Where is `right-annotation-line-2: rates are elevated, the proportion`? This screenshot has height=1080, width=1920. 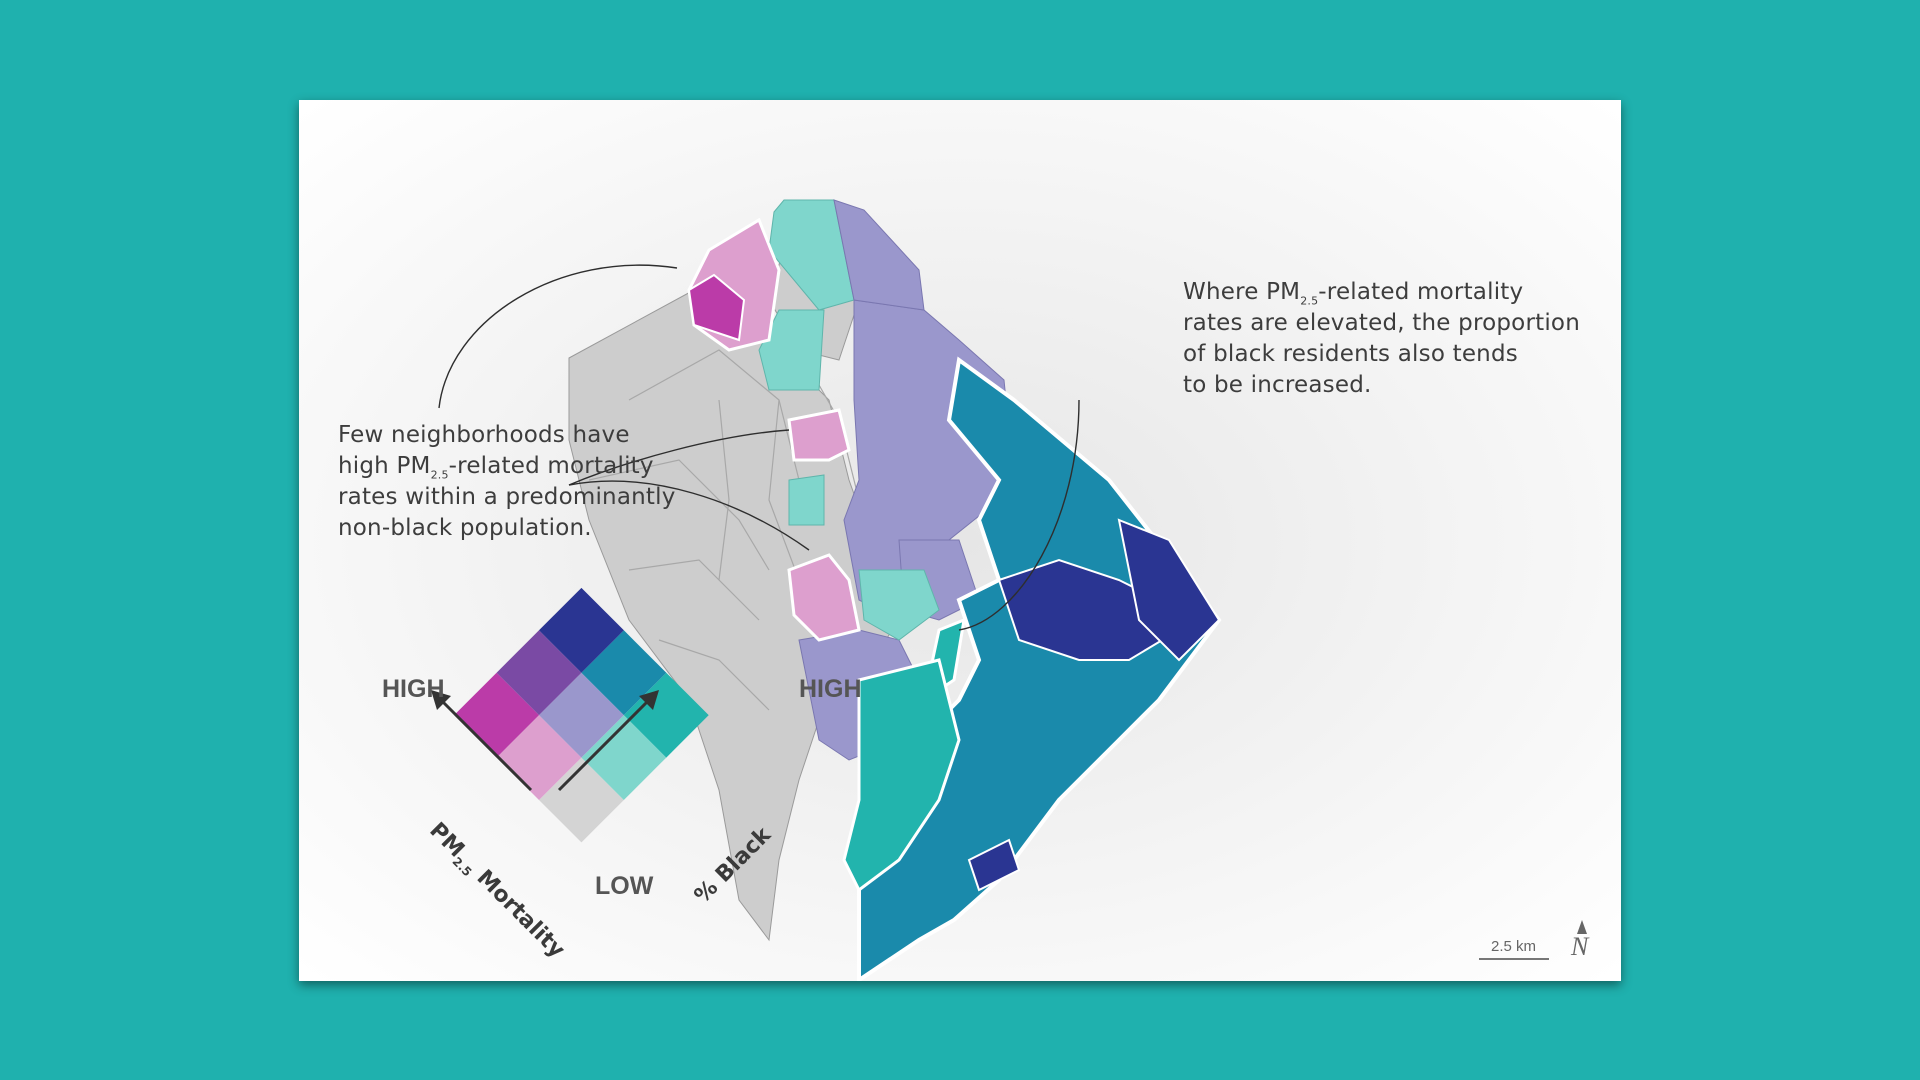
right-annotation-line-2: rates are elevated, the proportion is located at coordinates (1381, 323).